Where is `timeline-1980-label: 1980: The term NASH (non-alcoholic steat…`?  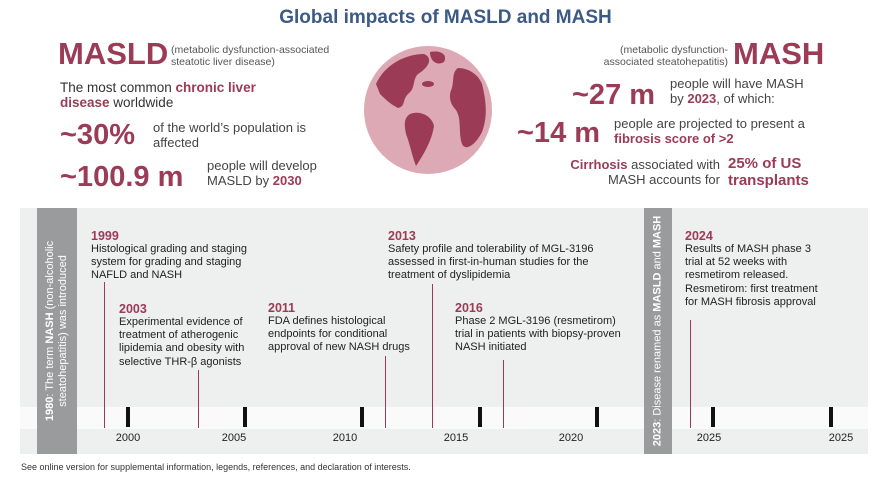
timeline-1980-label: 1980: The term NASH (non-alcoholic steat… is located at coordinates (57, 331).